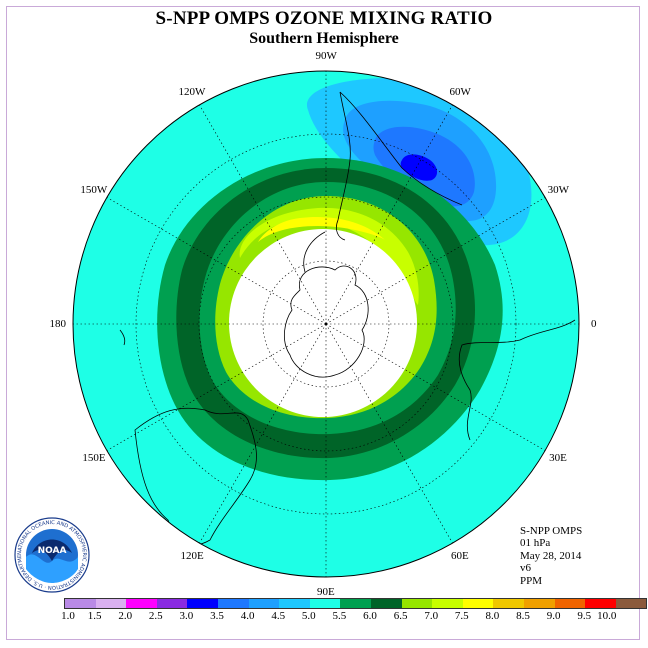 The height and width of the screenshot is (648, 648). Describe the element at coordinates (553, 616) in the screenshot. I see `colorbar-tick-label: 9.0` at that location.